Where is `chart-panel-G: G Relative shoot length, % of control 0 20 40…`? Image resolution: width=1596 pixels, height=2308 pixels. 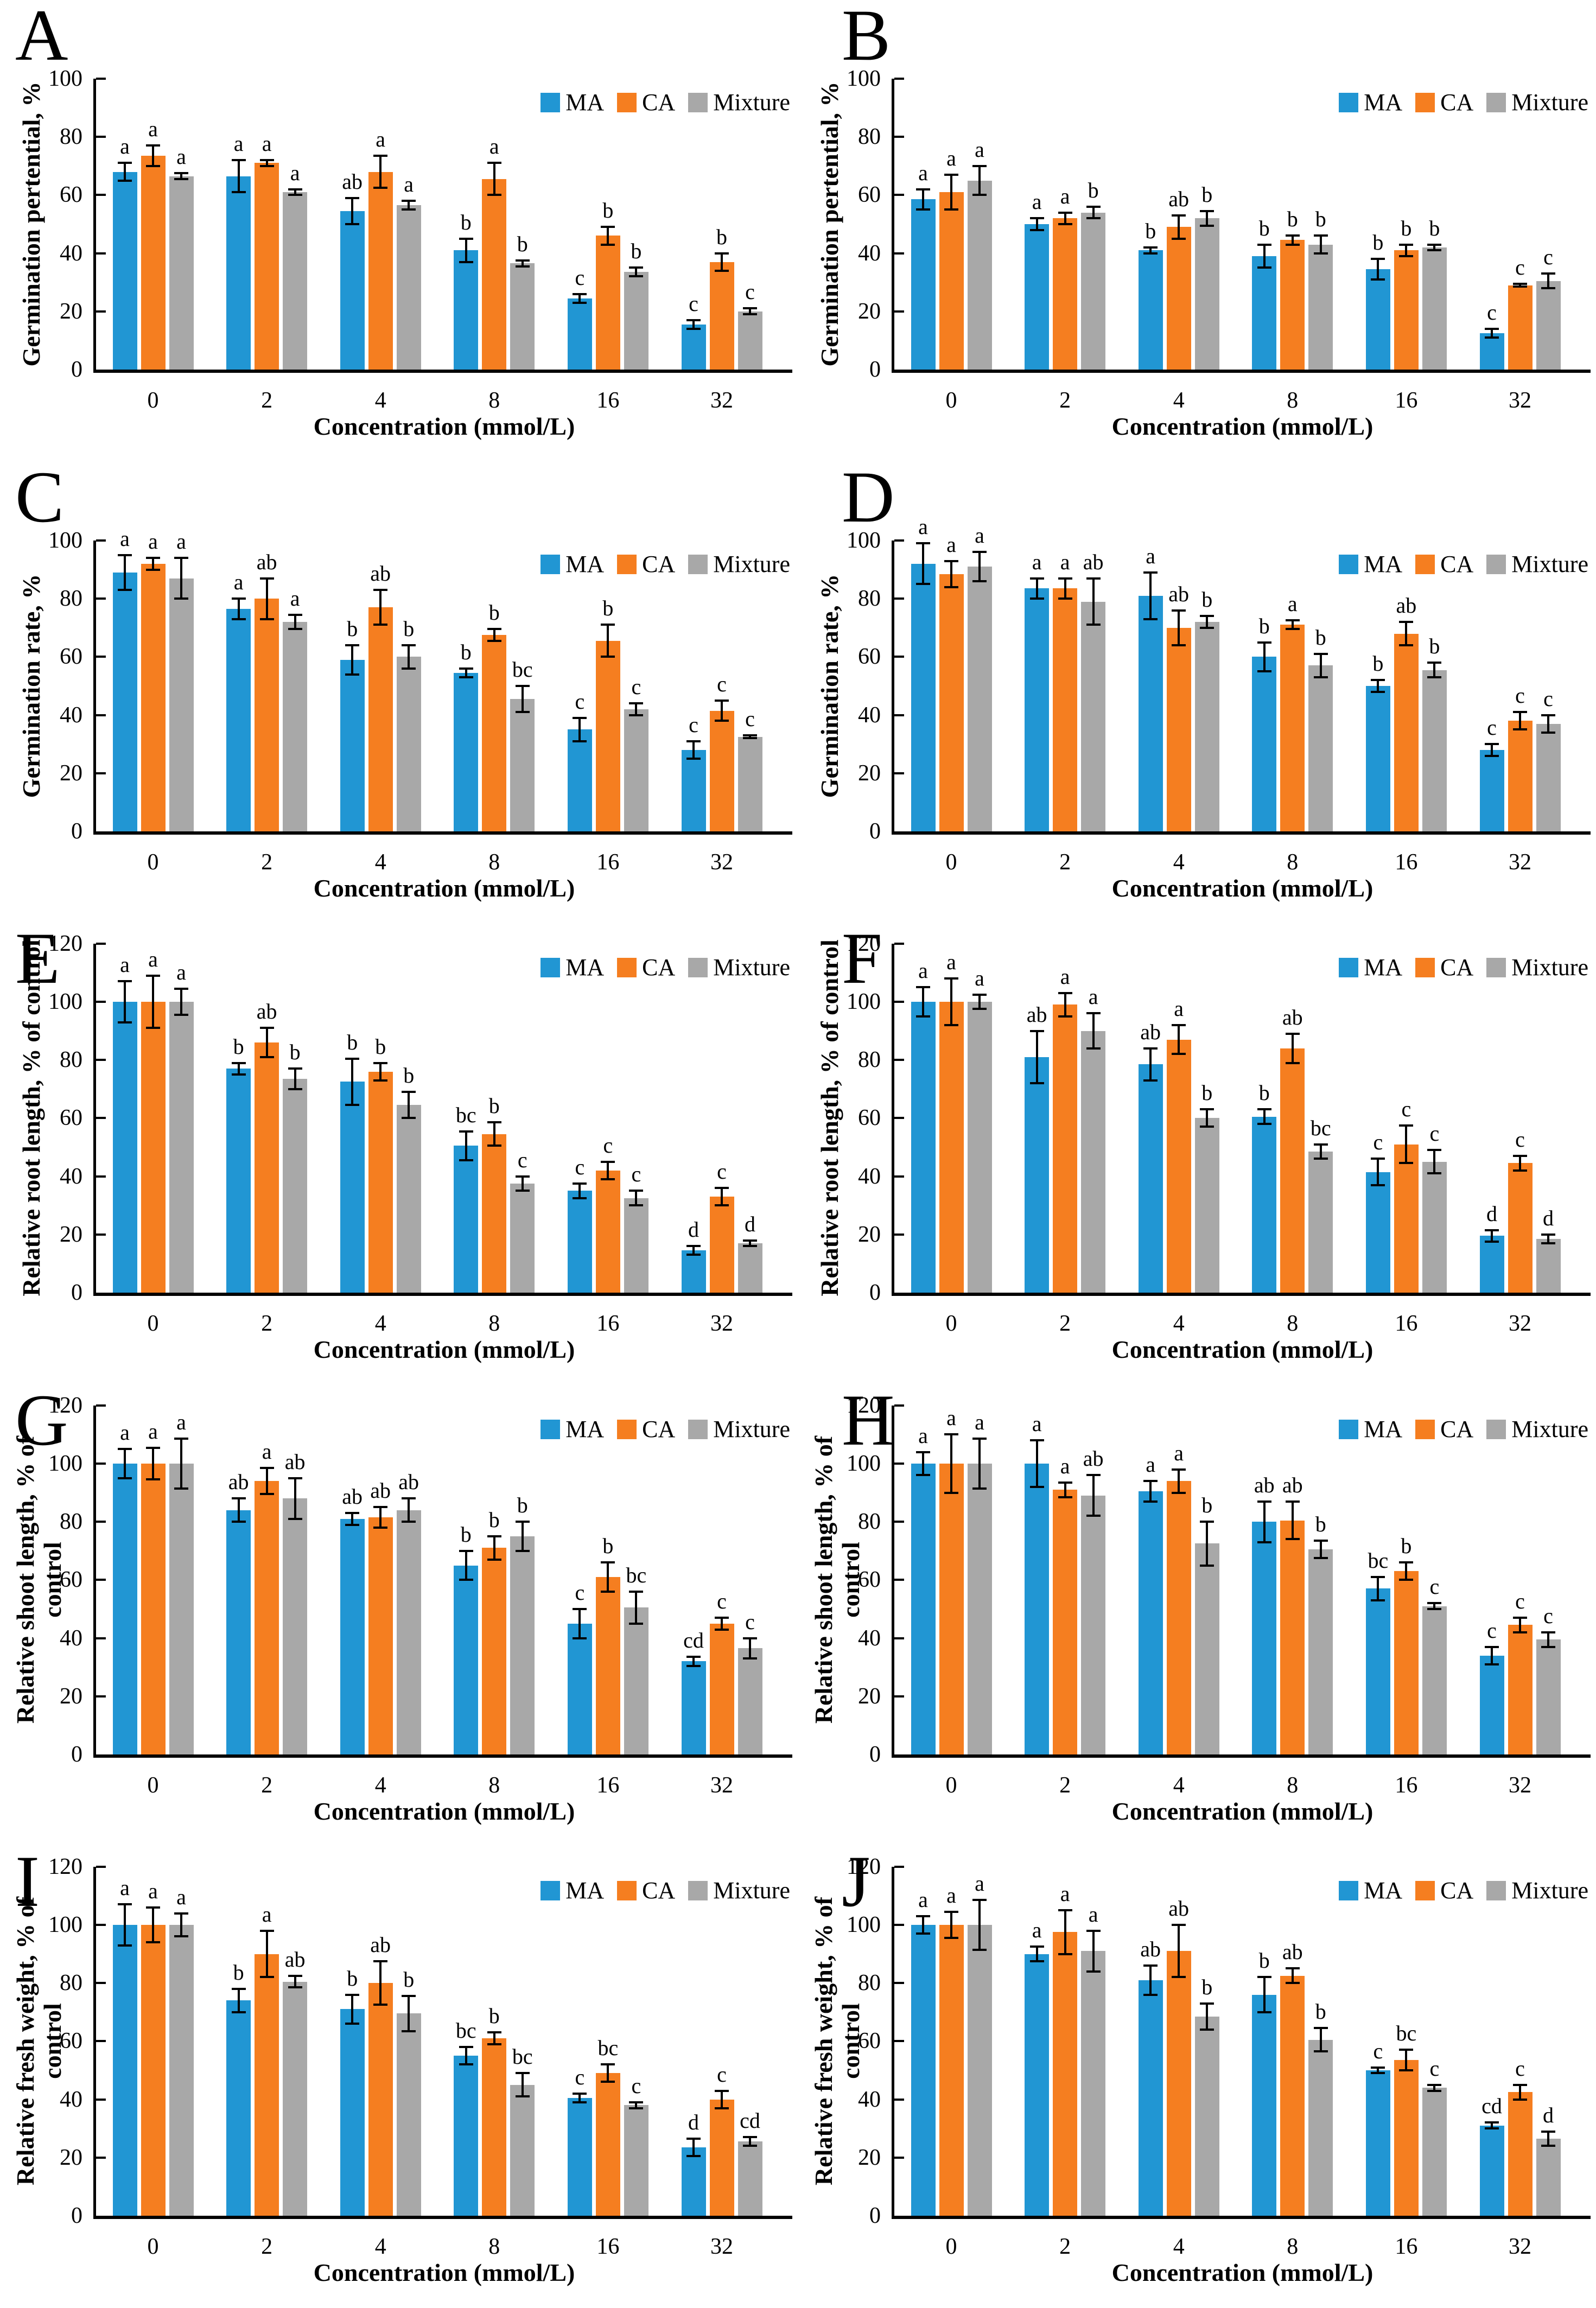 chart-panel-G: G Relative shoot length, % of control 0 20 40… is located at coordinates (399, 1614).